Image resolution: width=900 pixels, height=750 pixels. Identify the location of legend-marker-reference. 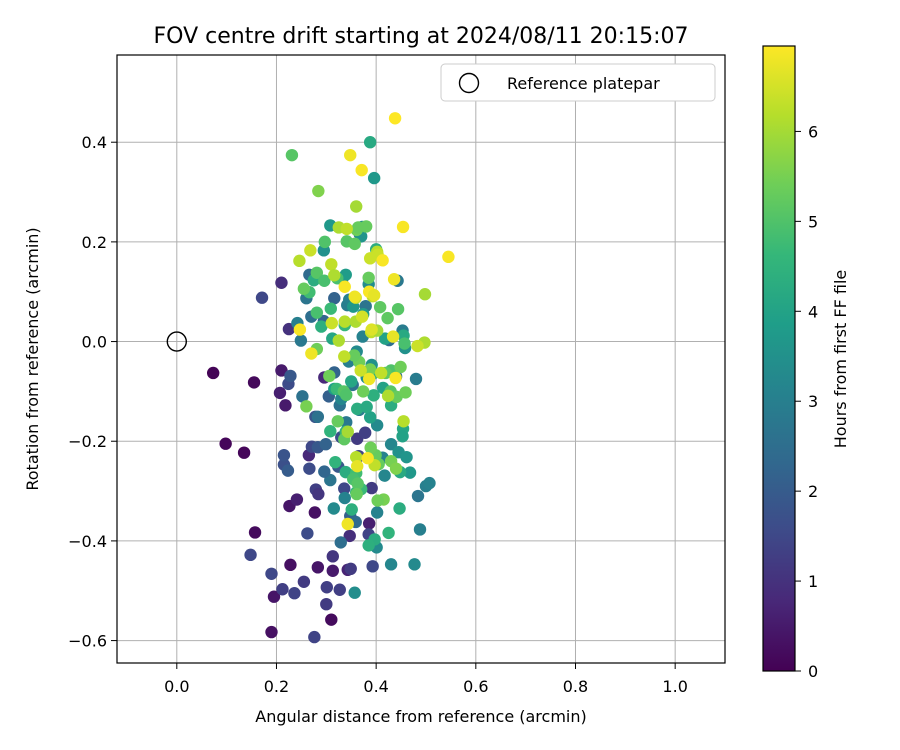
(469, 83).